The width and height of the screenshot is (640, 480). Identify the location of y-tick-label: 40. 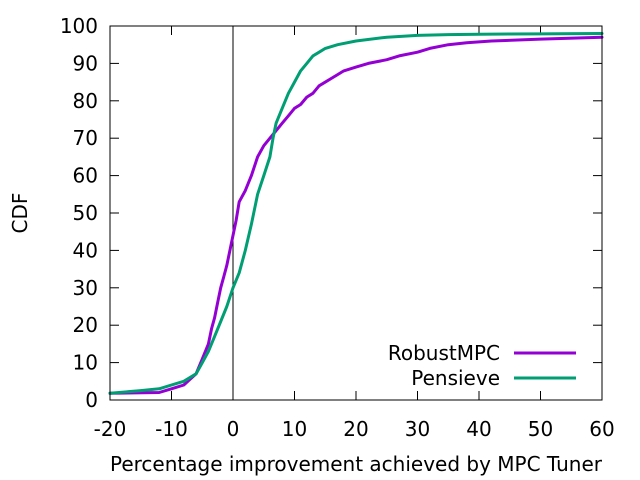
(85, 250).